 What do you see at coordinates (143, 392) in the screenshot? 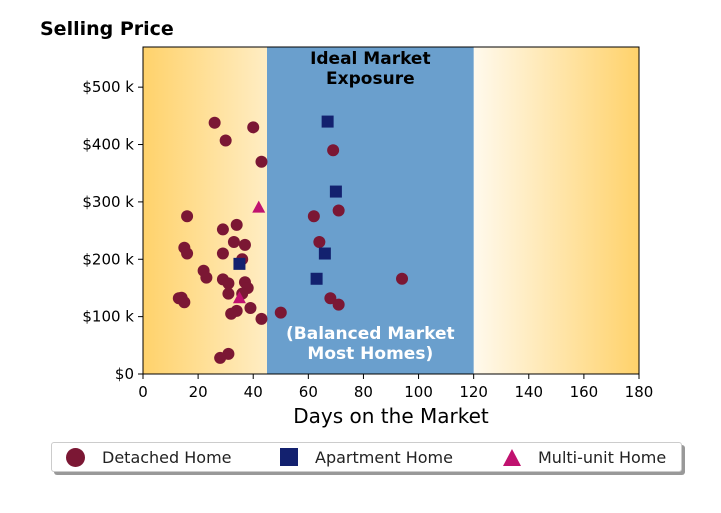
I see `x-tick-label: 0` at bounding box center [143, 392].